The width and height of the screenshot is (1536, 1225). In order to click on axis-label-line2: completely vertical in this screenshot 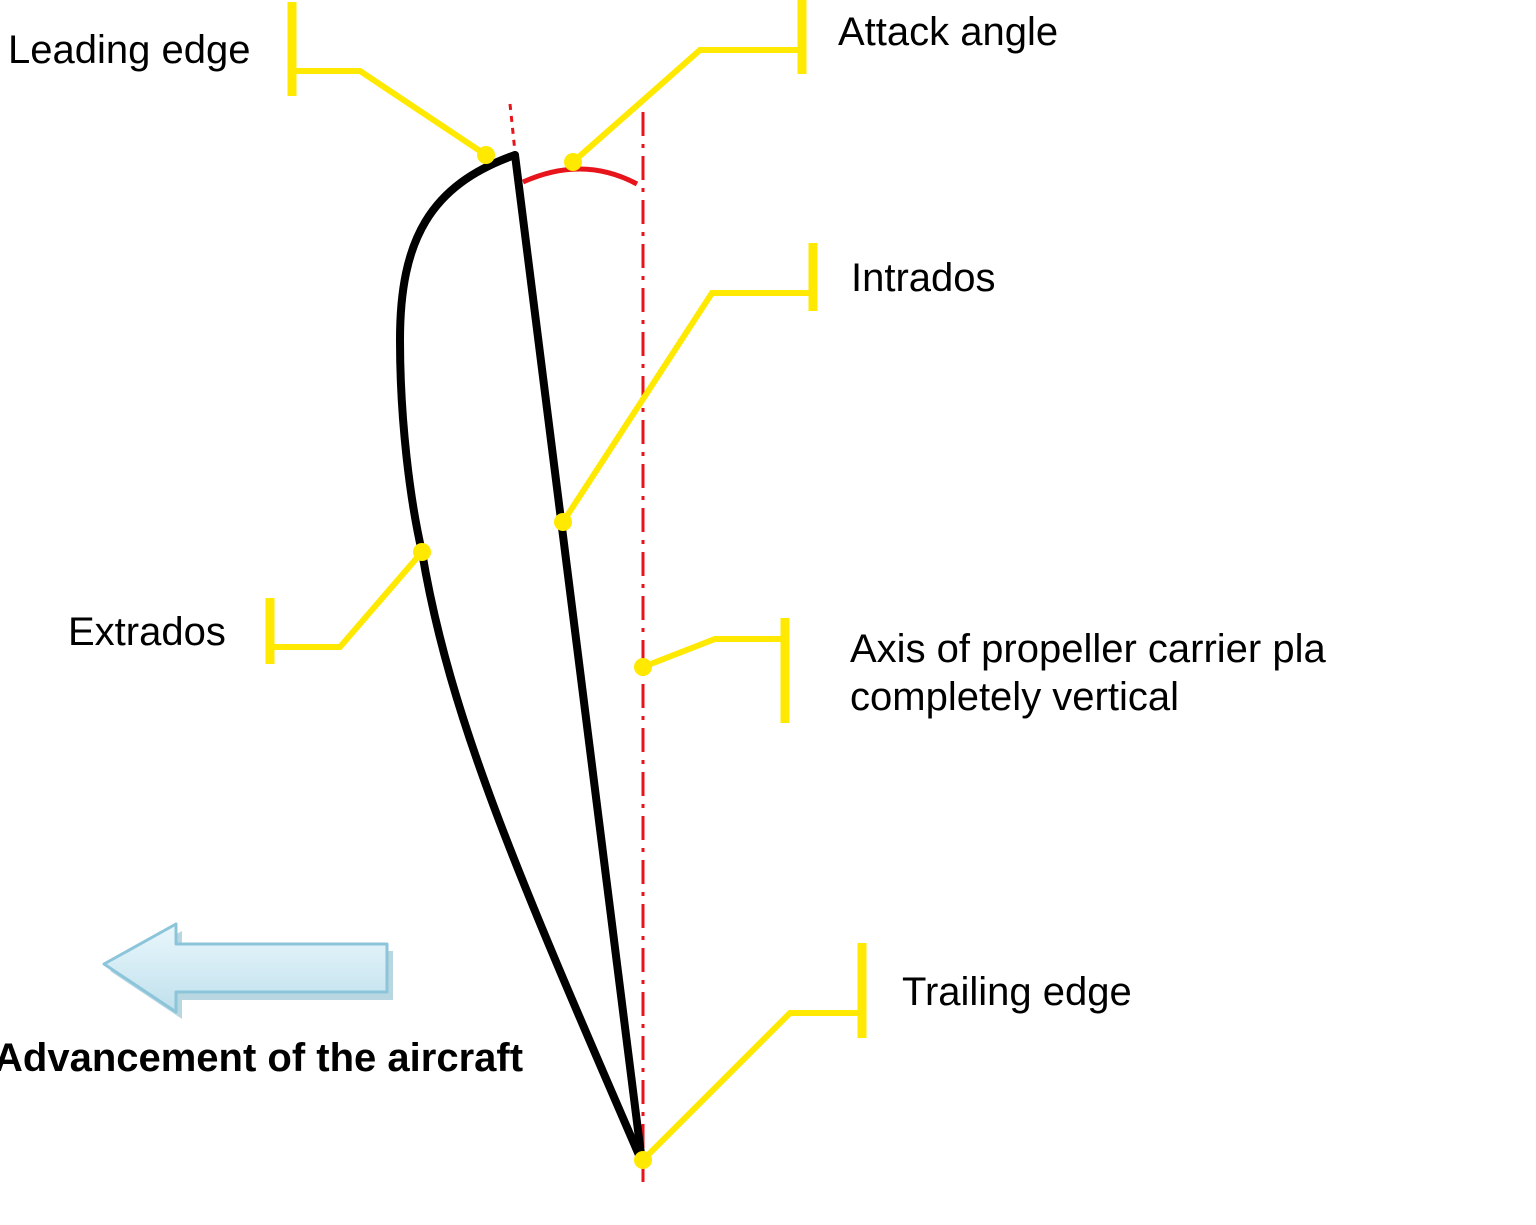, I will do `click(1014, 697)`.